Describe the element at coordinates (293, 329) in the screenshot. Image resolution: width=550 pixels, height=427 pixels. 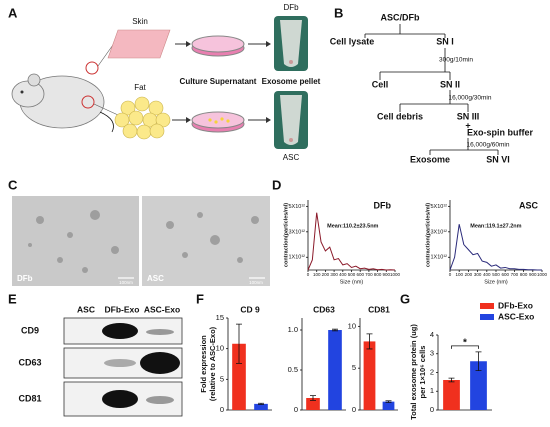
I see `y-tick-label: 1.0` at that location.